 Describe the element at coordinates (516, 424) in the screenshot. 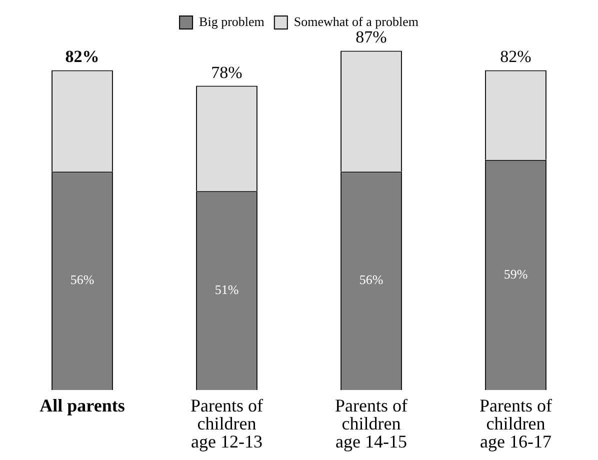

I see `x-tick-label: Parents of children age 16-17` at that location.